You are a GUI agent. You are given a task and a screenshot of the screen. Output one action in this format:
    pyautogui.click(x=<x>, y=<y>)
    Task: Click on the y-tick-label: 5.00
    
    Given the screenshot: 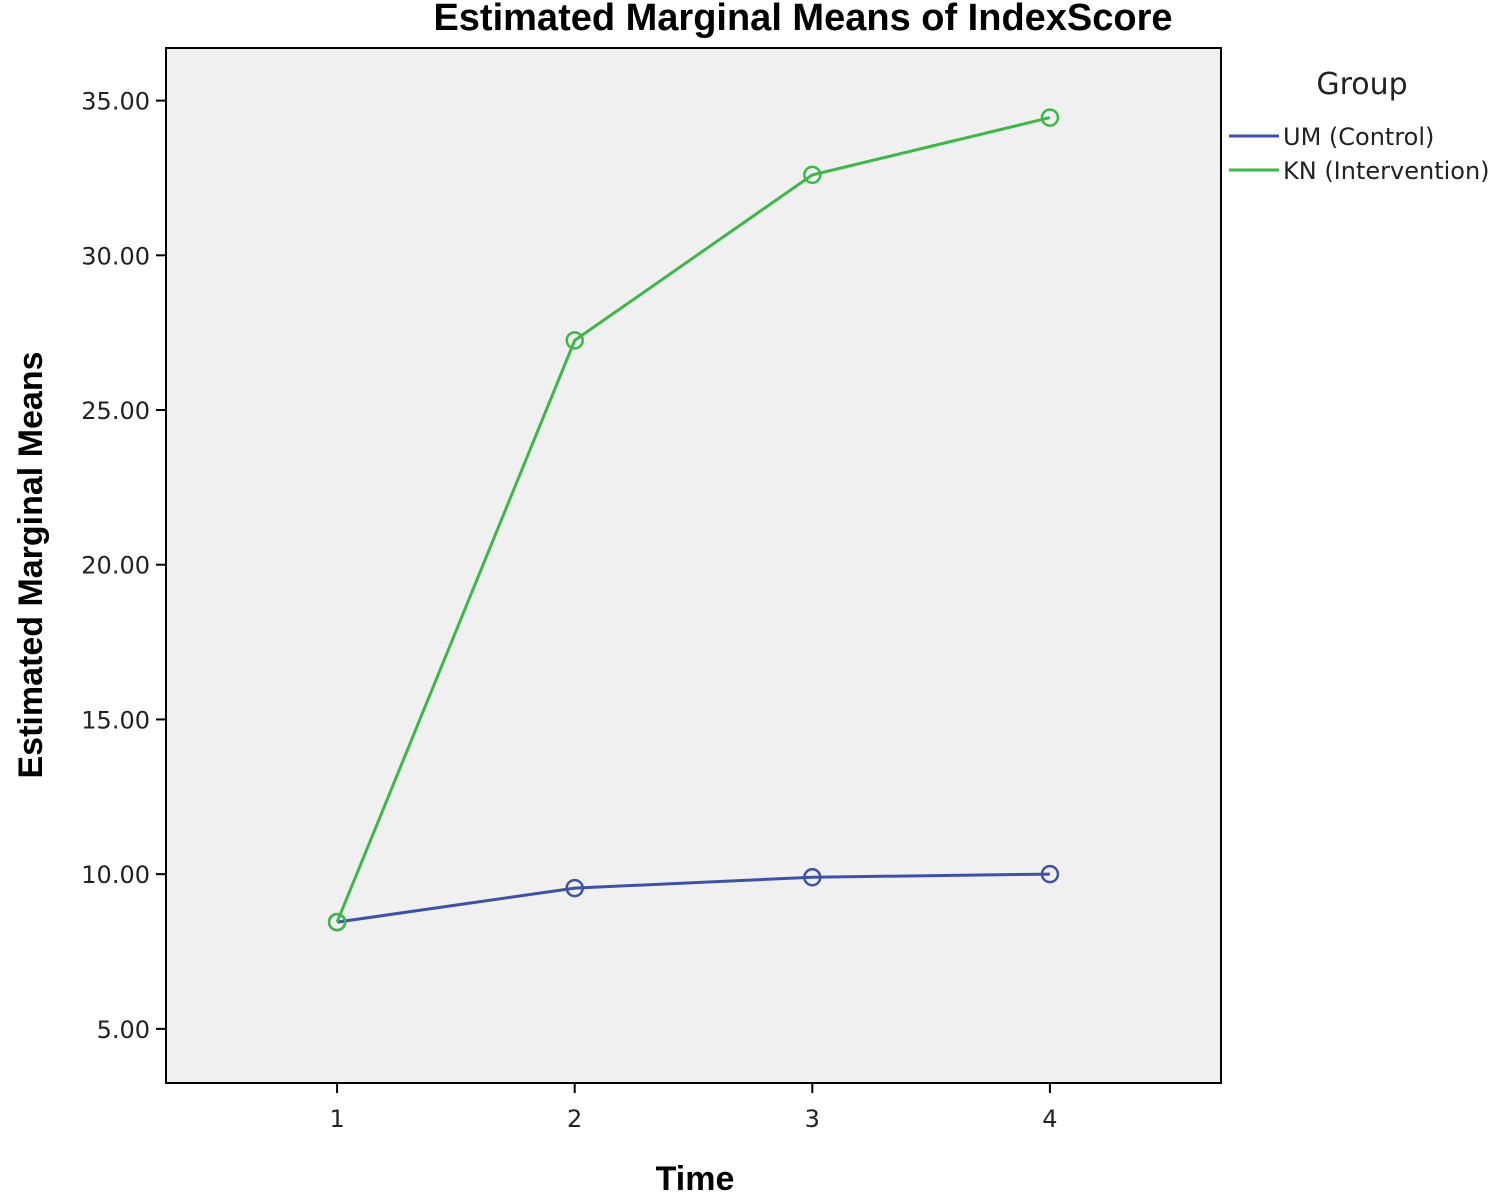 What is the action you would take?
    pyautogui.click(x=123, y=1030)
    